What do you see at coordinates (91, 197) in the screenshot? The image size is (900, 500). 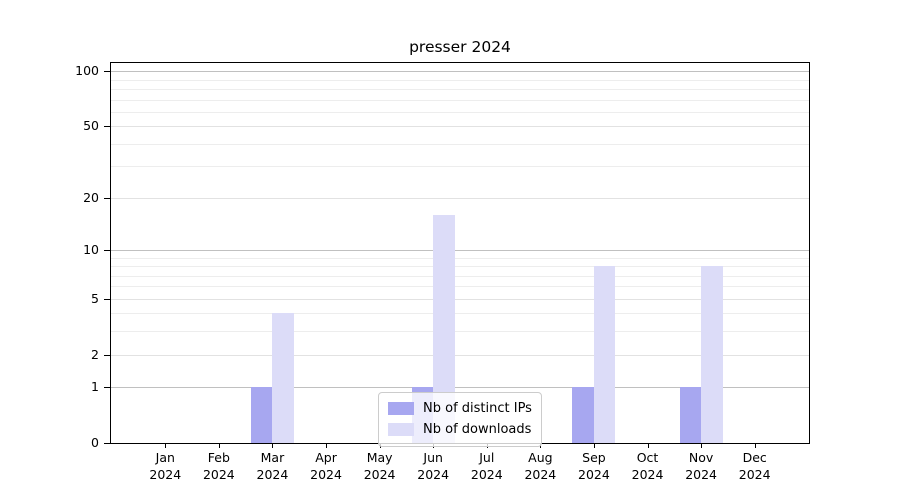 I see `y-tick-label: 20` at bounding box center [91, 197].